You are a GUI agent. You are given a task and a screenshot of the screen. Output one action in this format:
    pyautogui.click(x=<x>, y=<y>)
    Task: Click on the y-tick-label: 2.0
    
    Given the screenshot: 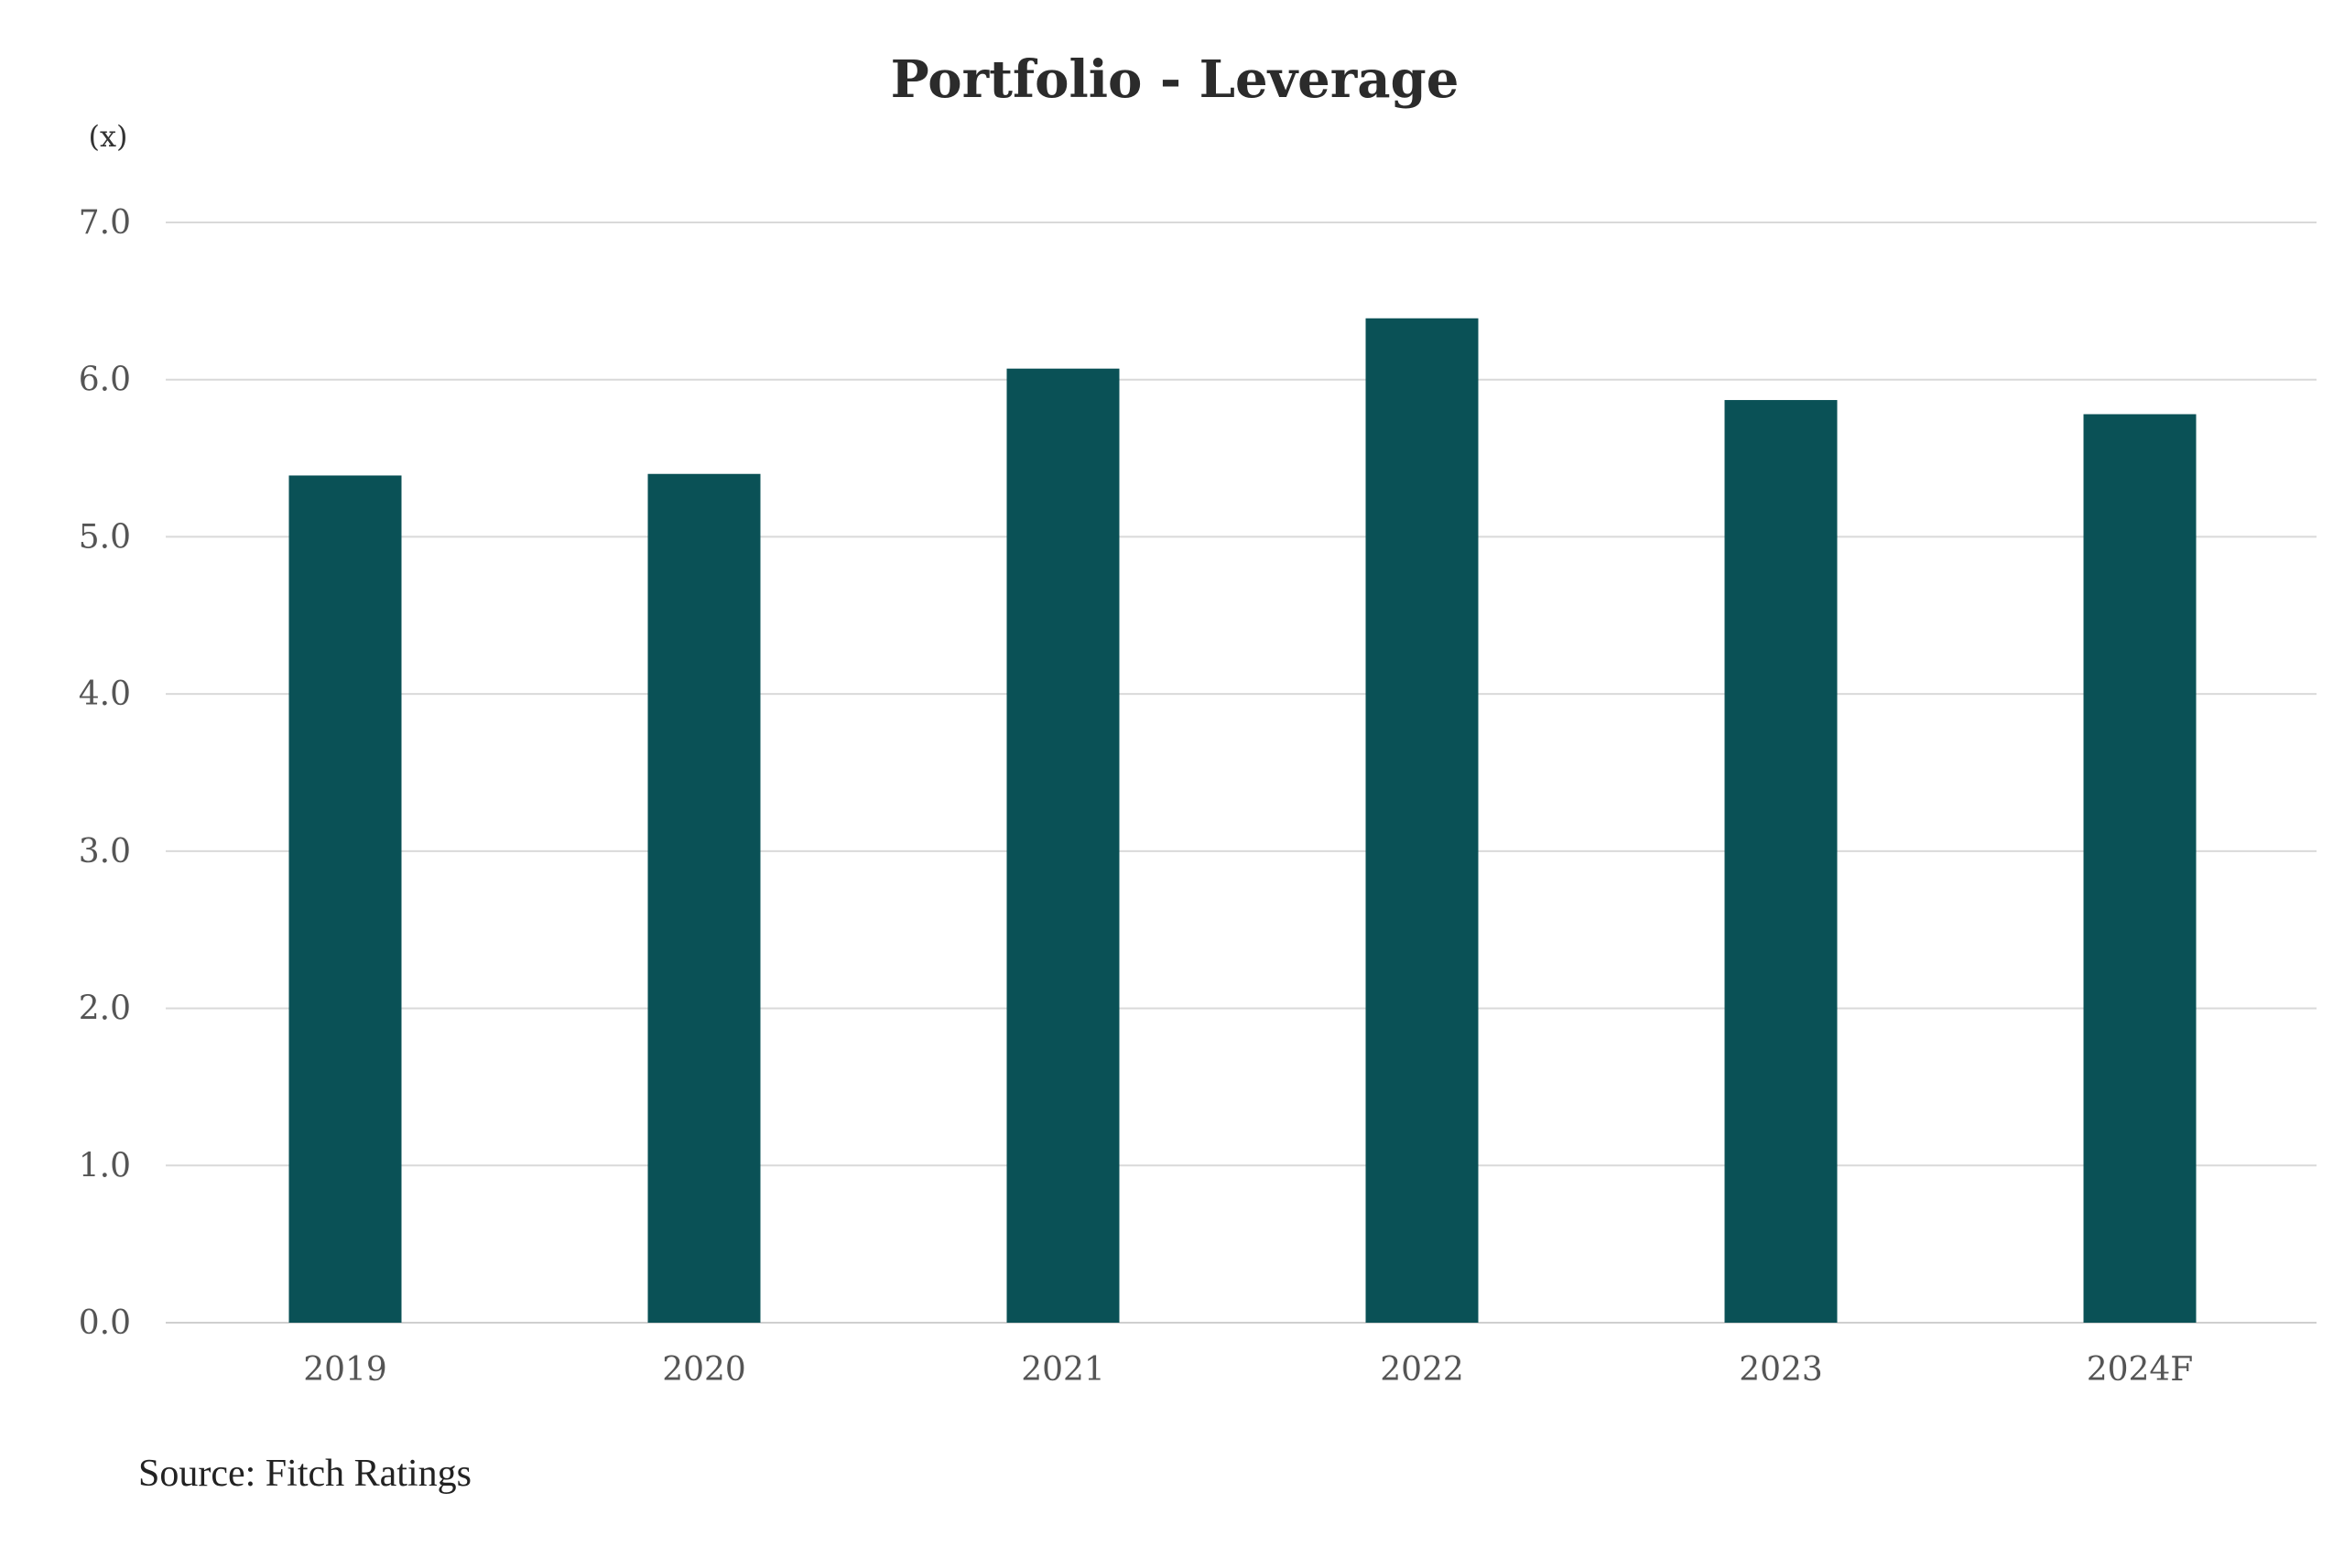 What is the action you would take?
    pyautogui.click(x=105, y=1009)
    